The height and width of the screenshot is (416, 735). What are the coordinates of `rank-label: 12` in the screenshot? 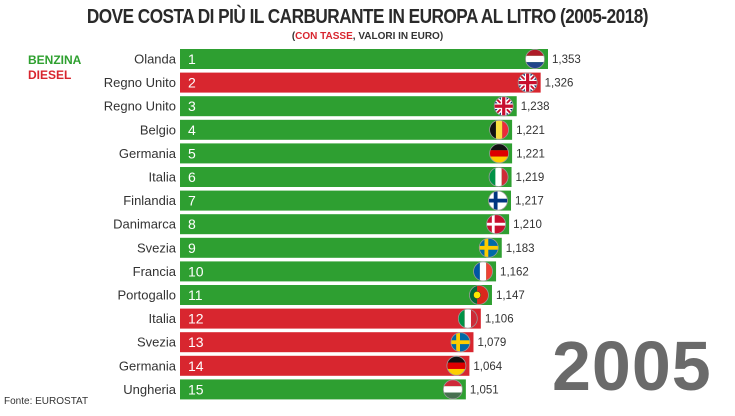 It's located at (196, 319).